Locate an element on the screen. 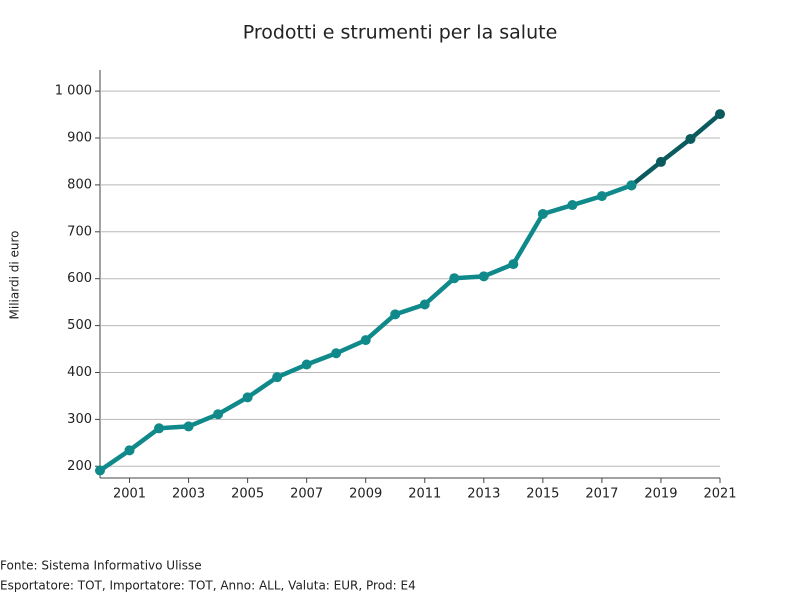 The width and height of the screenshot is (800, 600). series-line is located at coordinates (676, 149).